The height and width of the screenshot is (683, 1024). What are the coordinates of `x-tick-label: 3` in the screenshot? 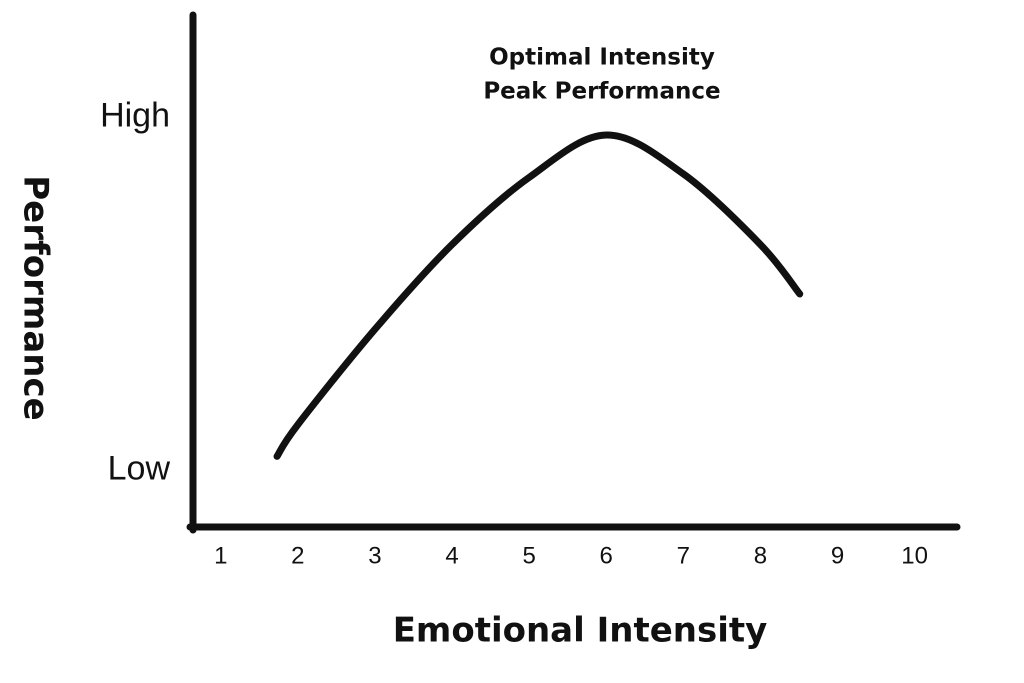 It's located at (374, 555).